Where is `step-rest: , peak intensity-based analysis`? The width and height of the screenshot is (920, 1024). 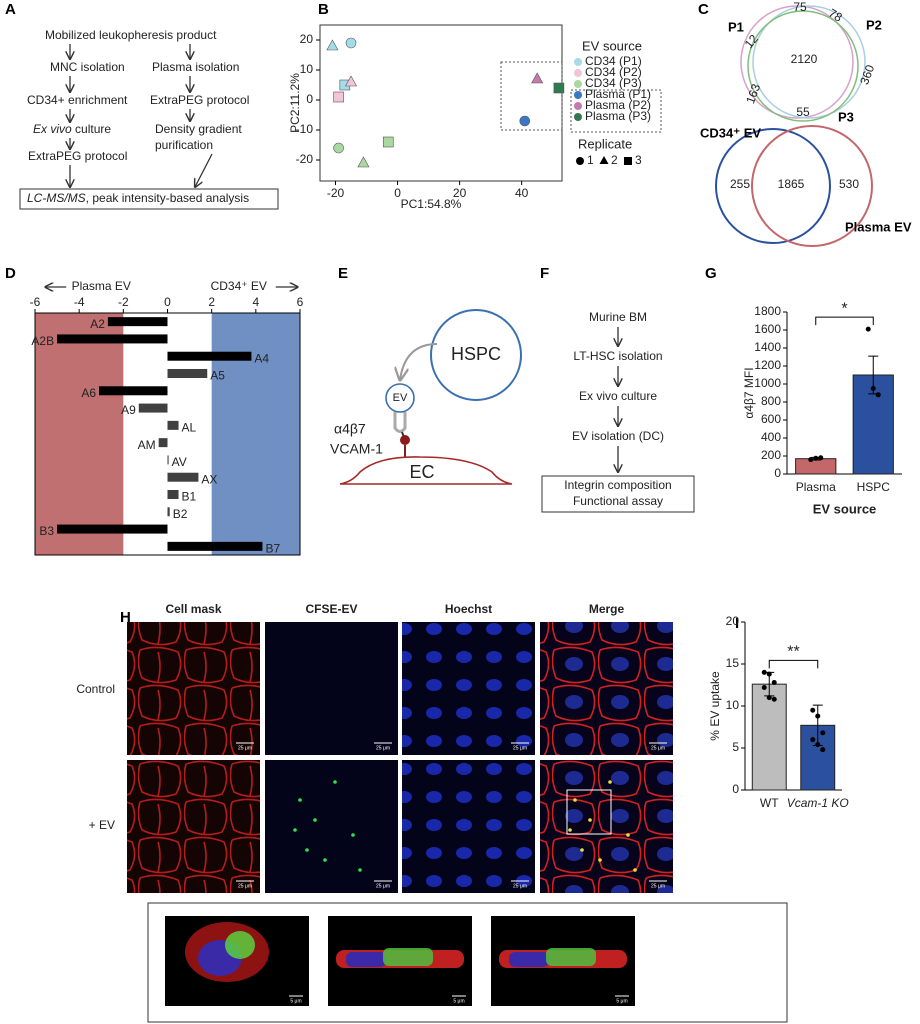 step-rest: , peak intensity-based analysis is located at coordinates (167, 198).